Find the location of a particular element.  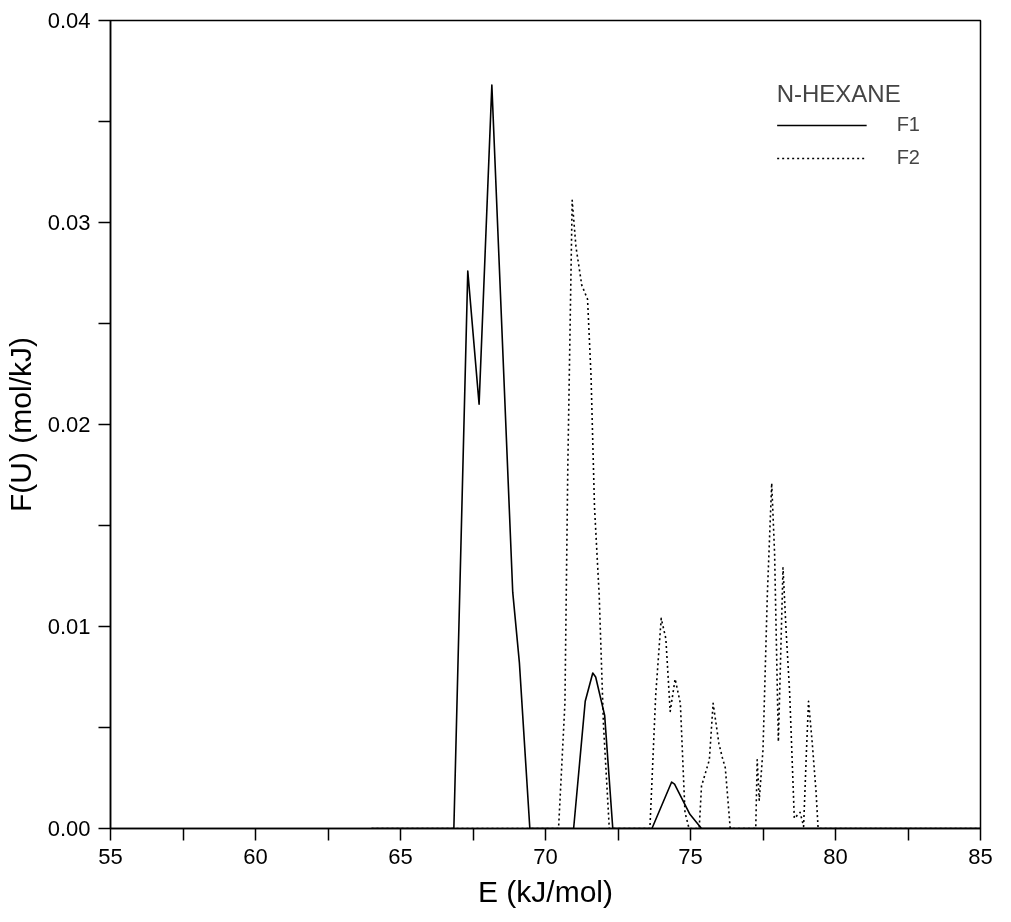

x-tick-label: 65 is located at coordinates (400, 856).